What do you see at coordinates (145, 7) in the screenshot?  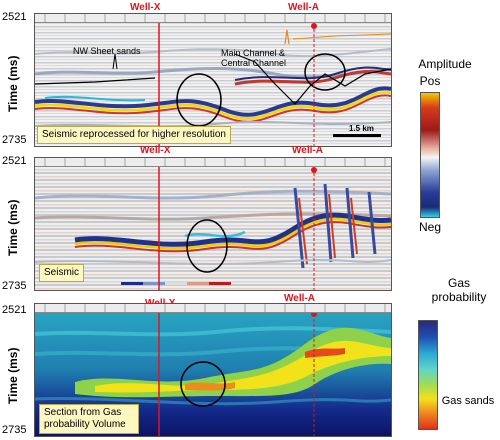 I see `panel1-well-x-label: Well-X` at bounding box center [145, 7].